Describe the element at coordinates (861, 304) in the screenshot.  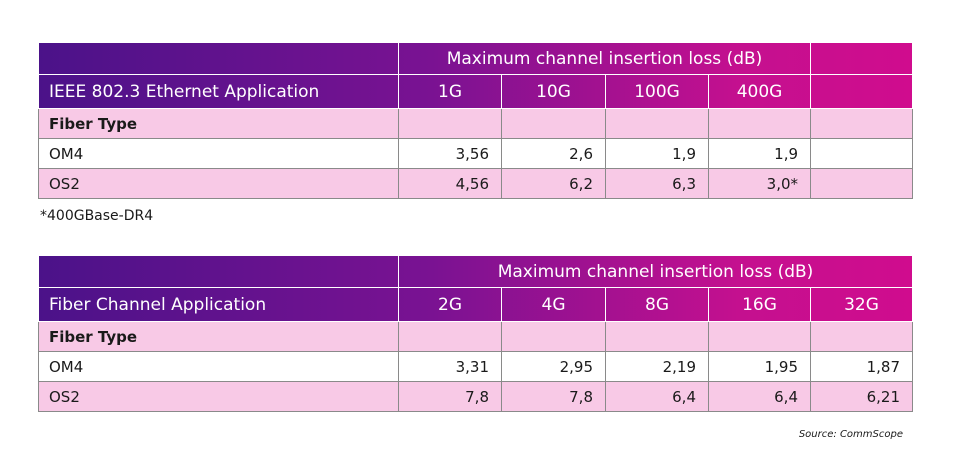
I see `speed-header: 32G` at that location.